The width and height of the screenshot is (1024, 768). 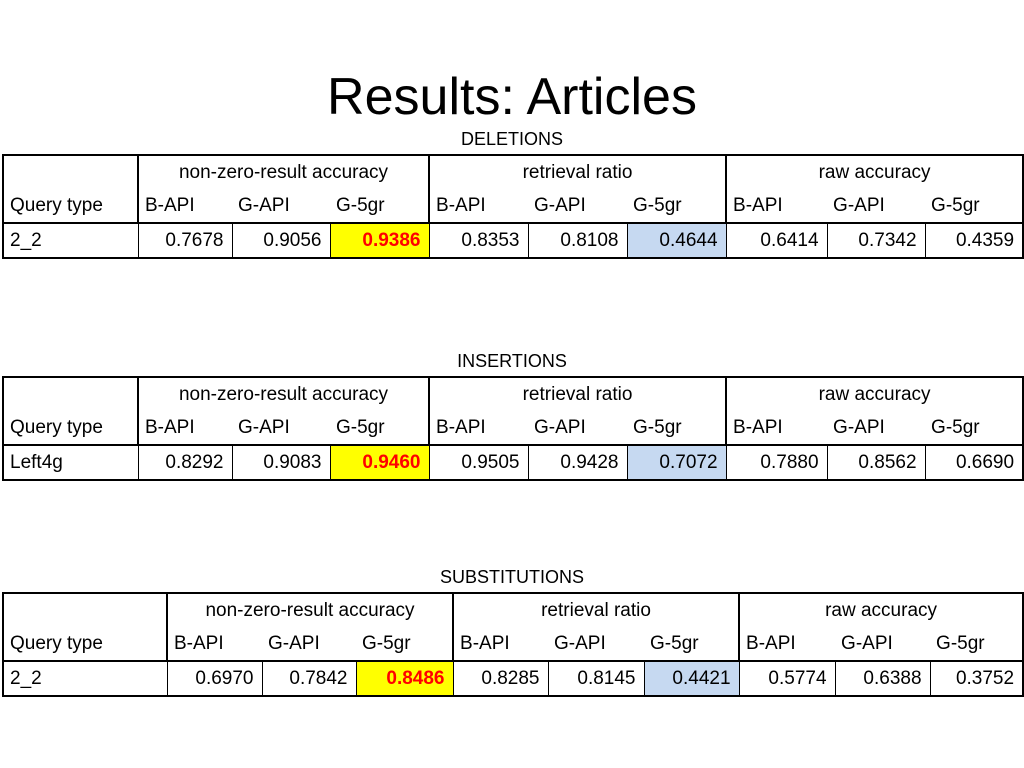 What do you see at coordinates (500, 678) in the screenshot?
I see `value-cell: 0.8285` at bounding box center [500, 678].